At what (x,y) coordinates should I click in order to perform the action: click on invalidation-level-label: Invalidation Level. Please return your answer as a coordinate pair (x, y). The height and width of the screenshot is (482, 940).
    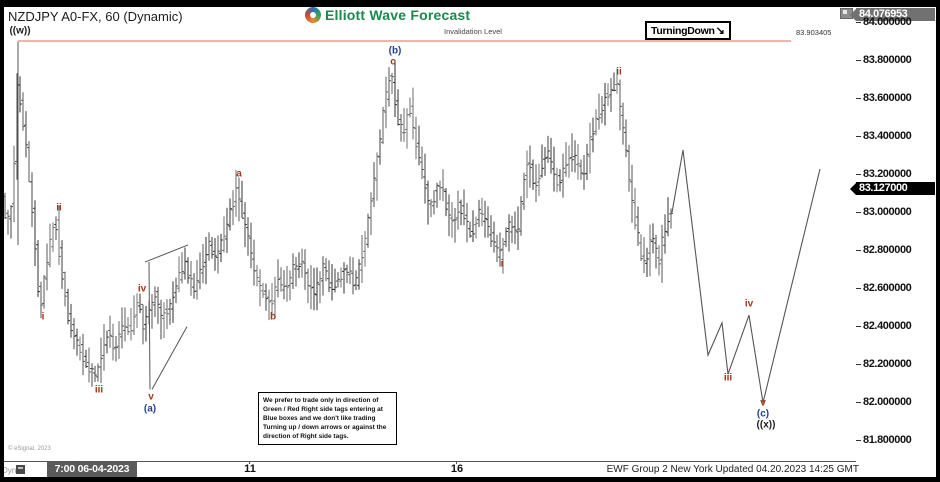
    Looking at the image, I should click on (473, 31).